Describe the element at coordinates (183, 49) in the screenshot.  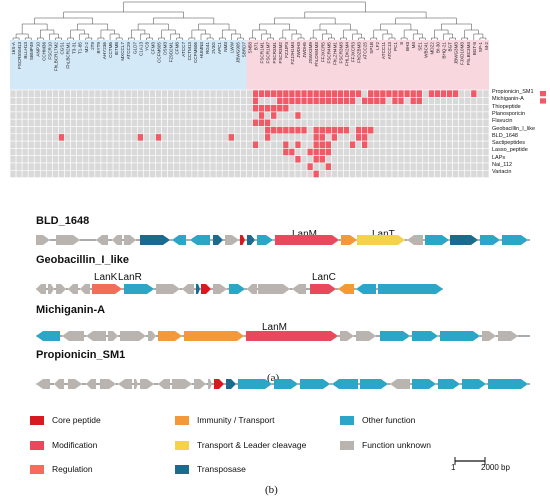
I see `taxon-label: ATCC7` at that location.